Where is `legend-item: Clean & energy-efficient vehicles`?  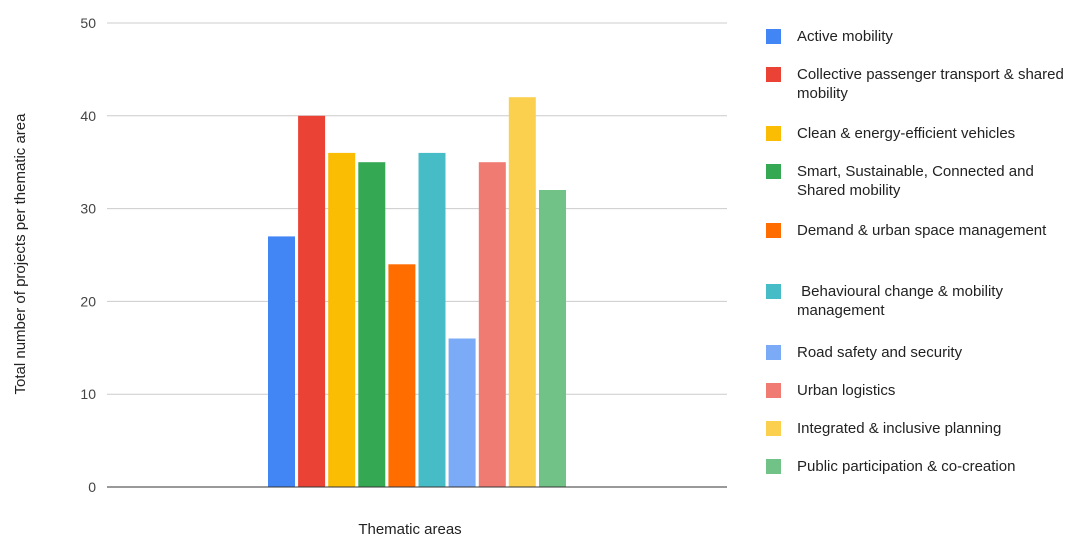 legend-item: Clean & energy-efficient vehicles is located at coordinates (925, 133).